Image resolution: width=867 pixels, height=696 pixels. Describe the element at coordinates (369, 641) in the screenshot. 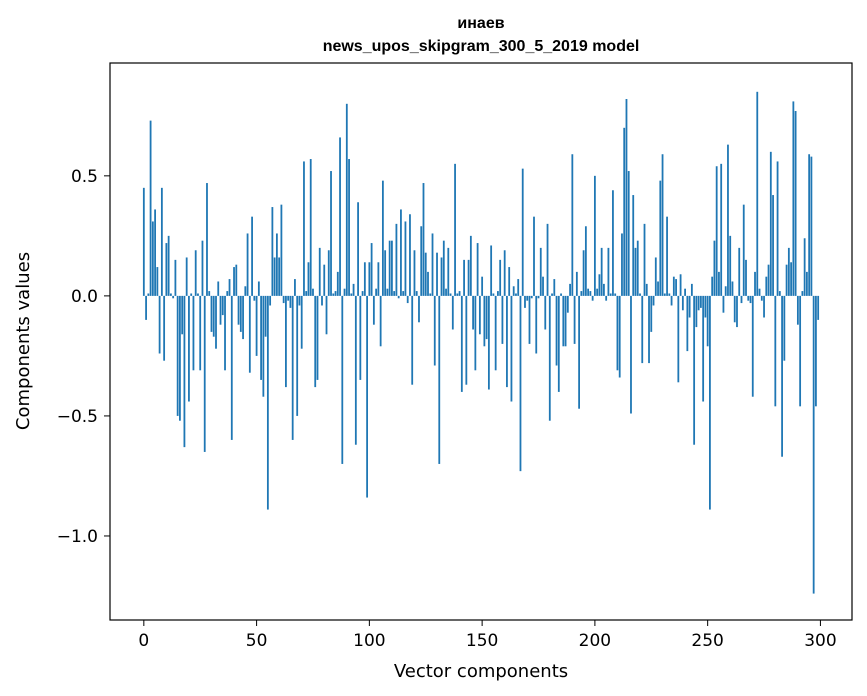

I see `x-tick-label: 100` at that location.